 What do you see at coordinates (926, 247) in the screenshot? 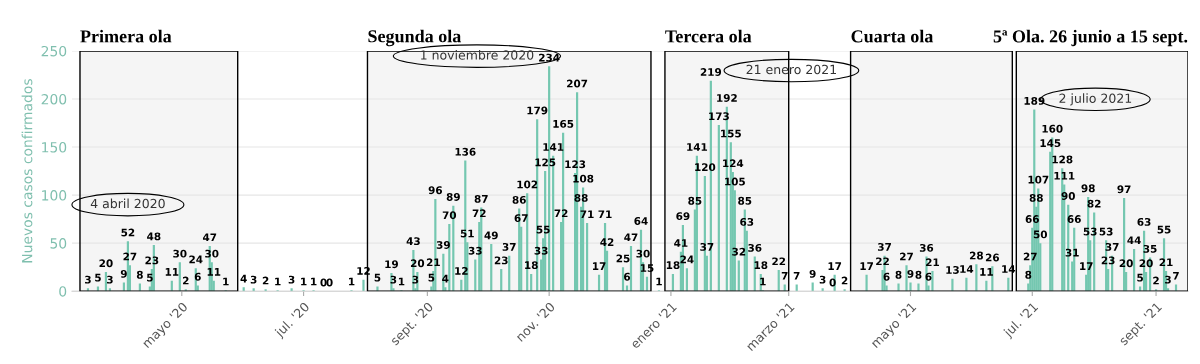
I see `data-label: 36` at bounding box center [926, 247].